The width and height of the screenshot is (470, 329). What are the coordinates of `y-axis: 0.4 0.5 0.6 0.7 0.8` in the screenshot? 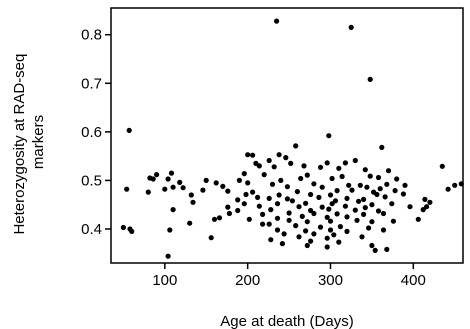 It's located at (96, 132).